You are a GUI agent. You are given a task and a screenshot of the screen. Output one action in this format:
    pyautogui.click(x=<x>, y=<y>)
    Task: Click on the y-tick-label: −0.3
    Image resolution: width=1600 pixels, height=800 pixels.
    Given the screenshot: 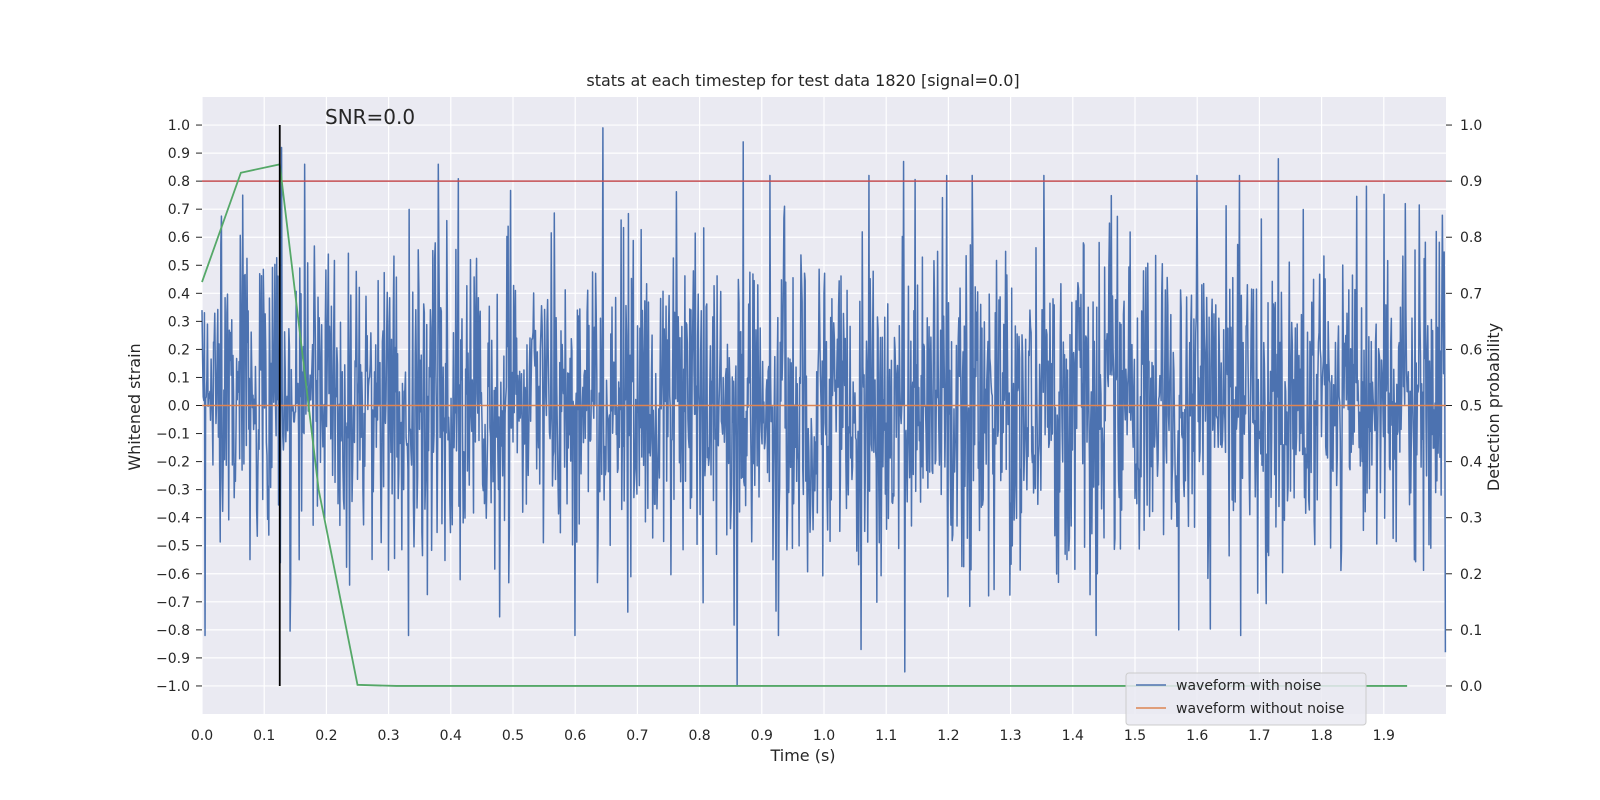 What is the action you would take?
    pyautogui.click(x=173, y=491)
    